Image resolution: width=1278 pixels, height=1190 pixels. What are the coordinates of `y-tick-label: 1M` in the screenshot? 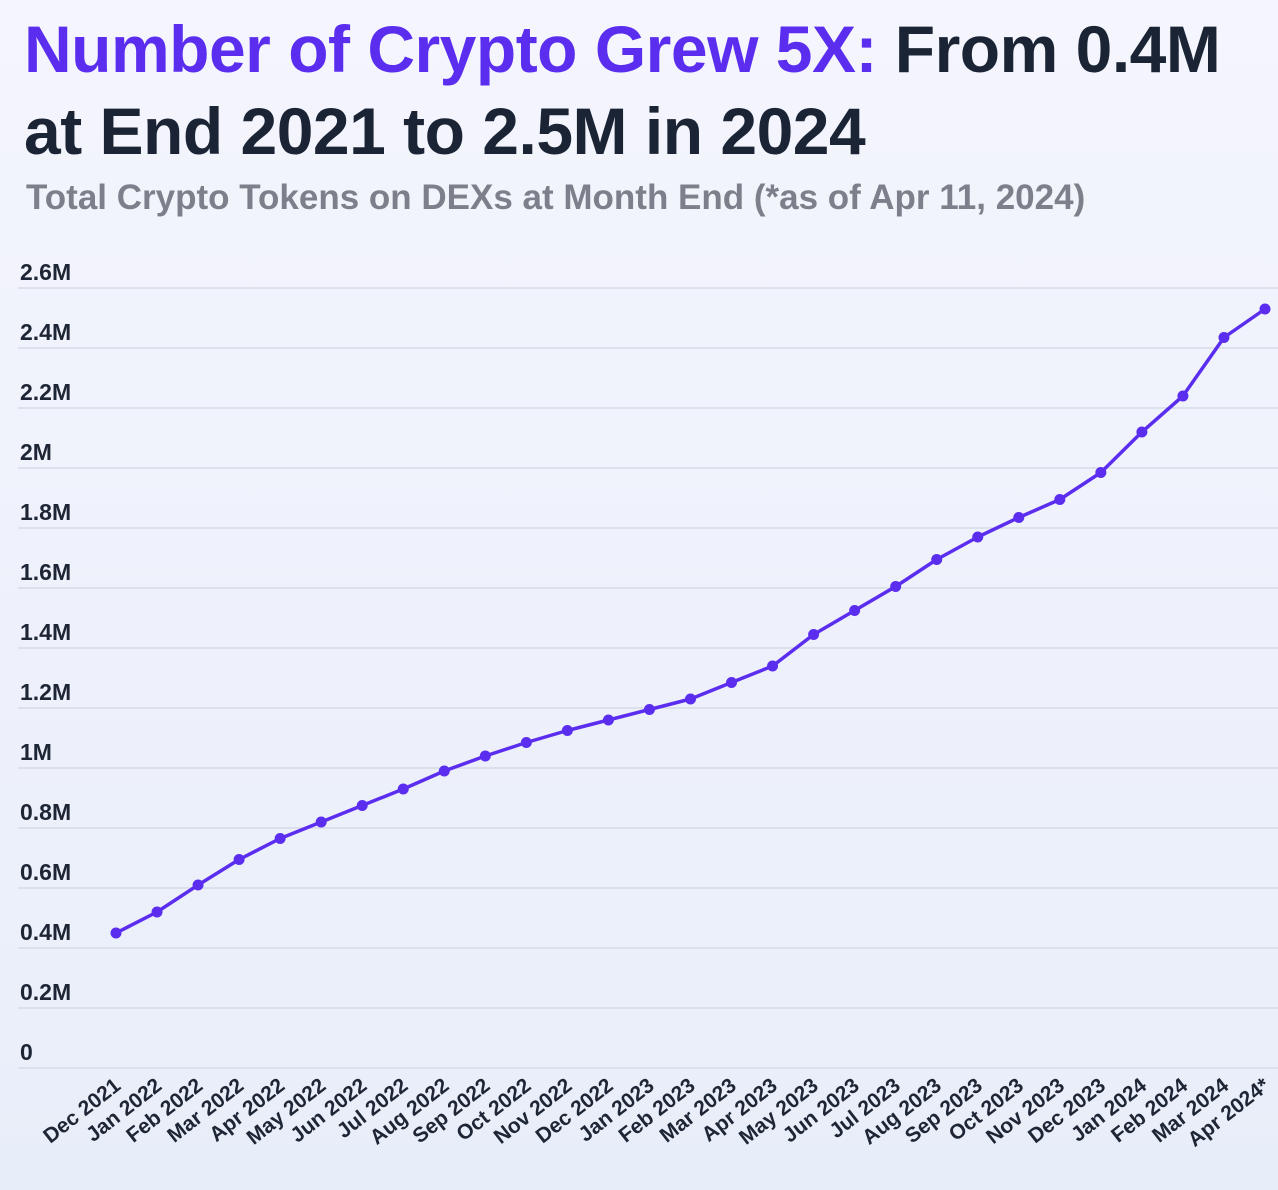 It's located at (36, 752).